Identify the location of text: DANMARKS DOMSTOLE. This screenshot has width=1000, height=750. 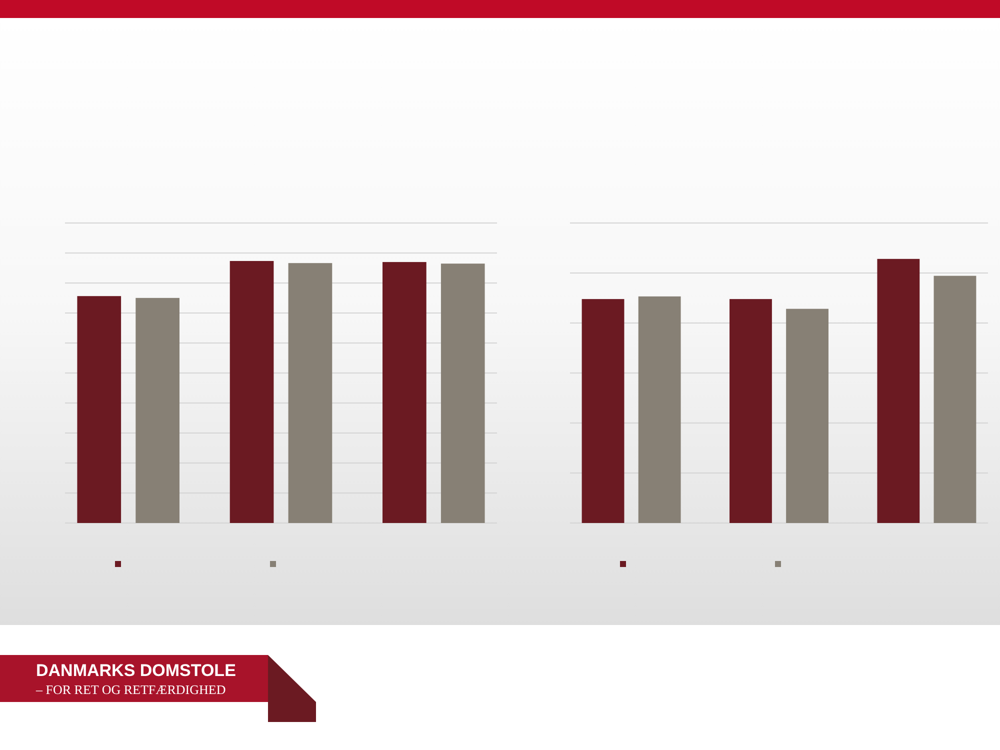
(136, 670).